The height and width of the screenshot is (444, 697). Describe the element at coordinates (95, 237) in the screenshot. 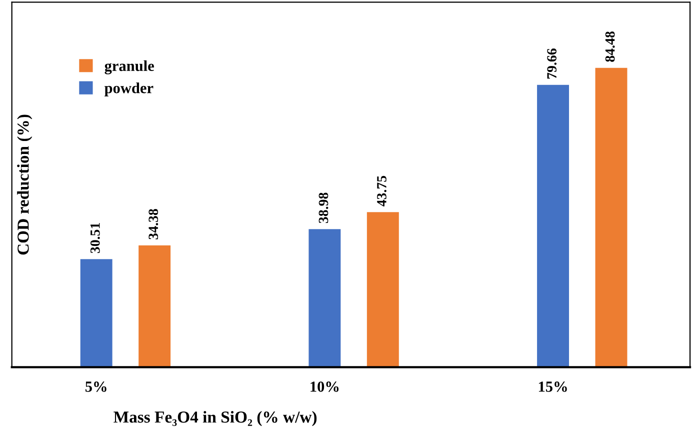

I see `data-label: 30.51` at that location.